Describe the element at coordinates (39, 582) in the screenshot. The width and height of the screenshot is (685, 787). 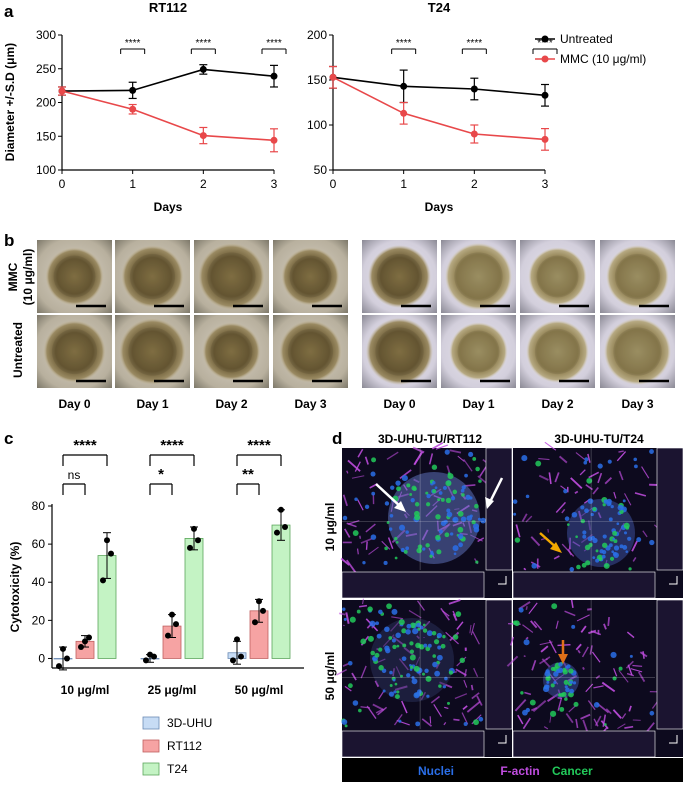
I see `y-tick-label: 40` at that location.